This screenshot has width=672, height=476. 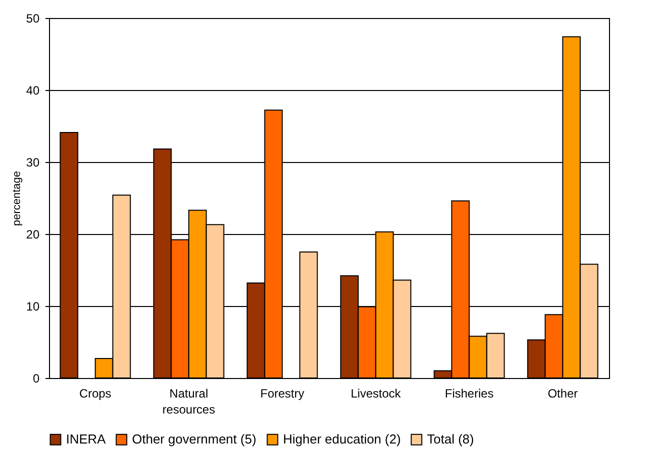 I want to click on y-tick-label: 30, so click(x=33, y=163).